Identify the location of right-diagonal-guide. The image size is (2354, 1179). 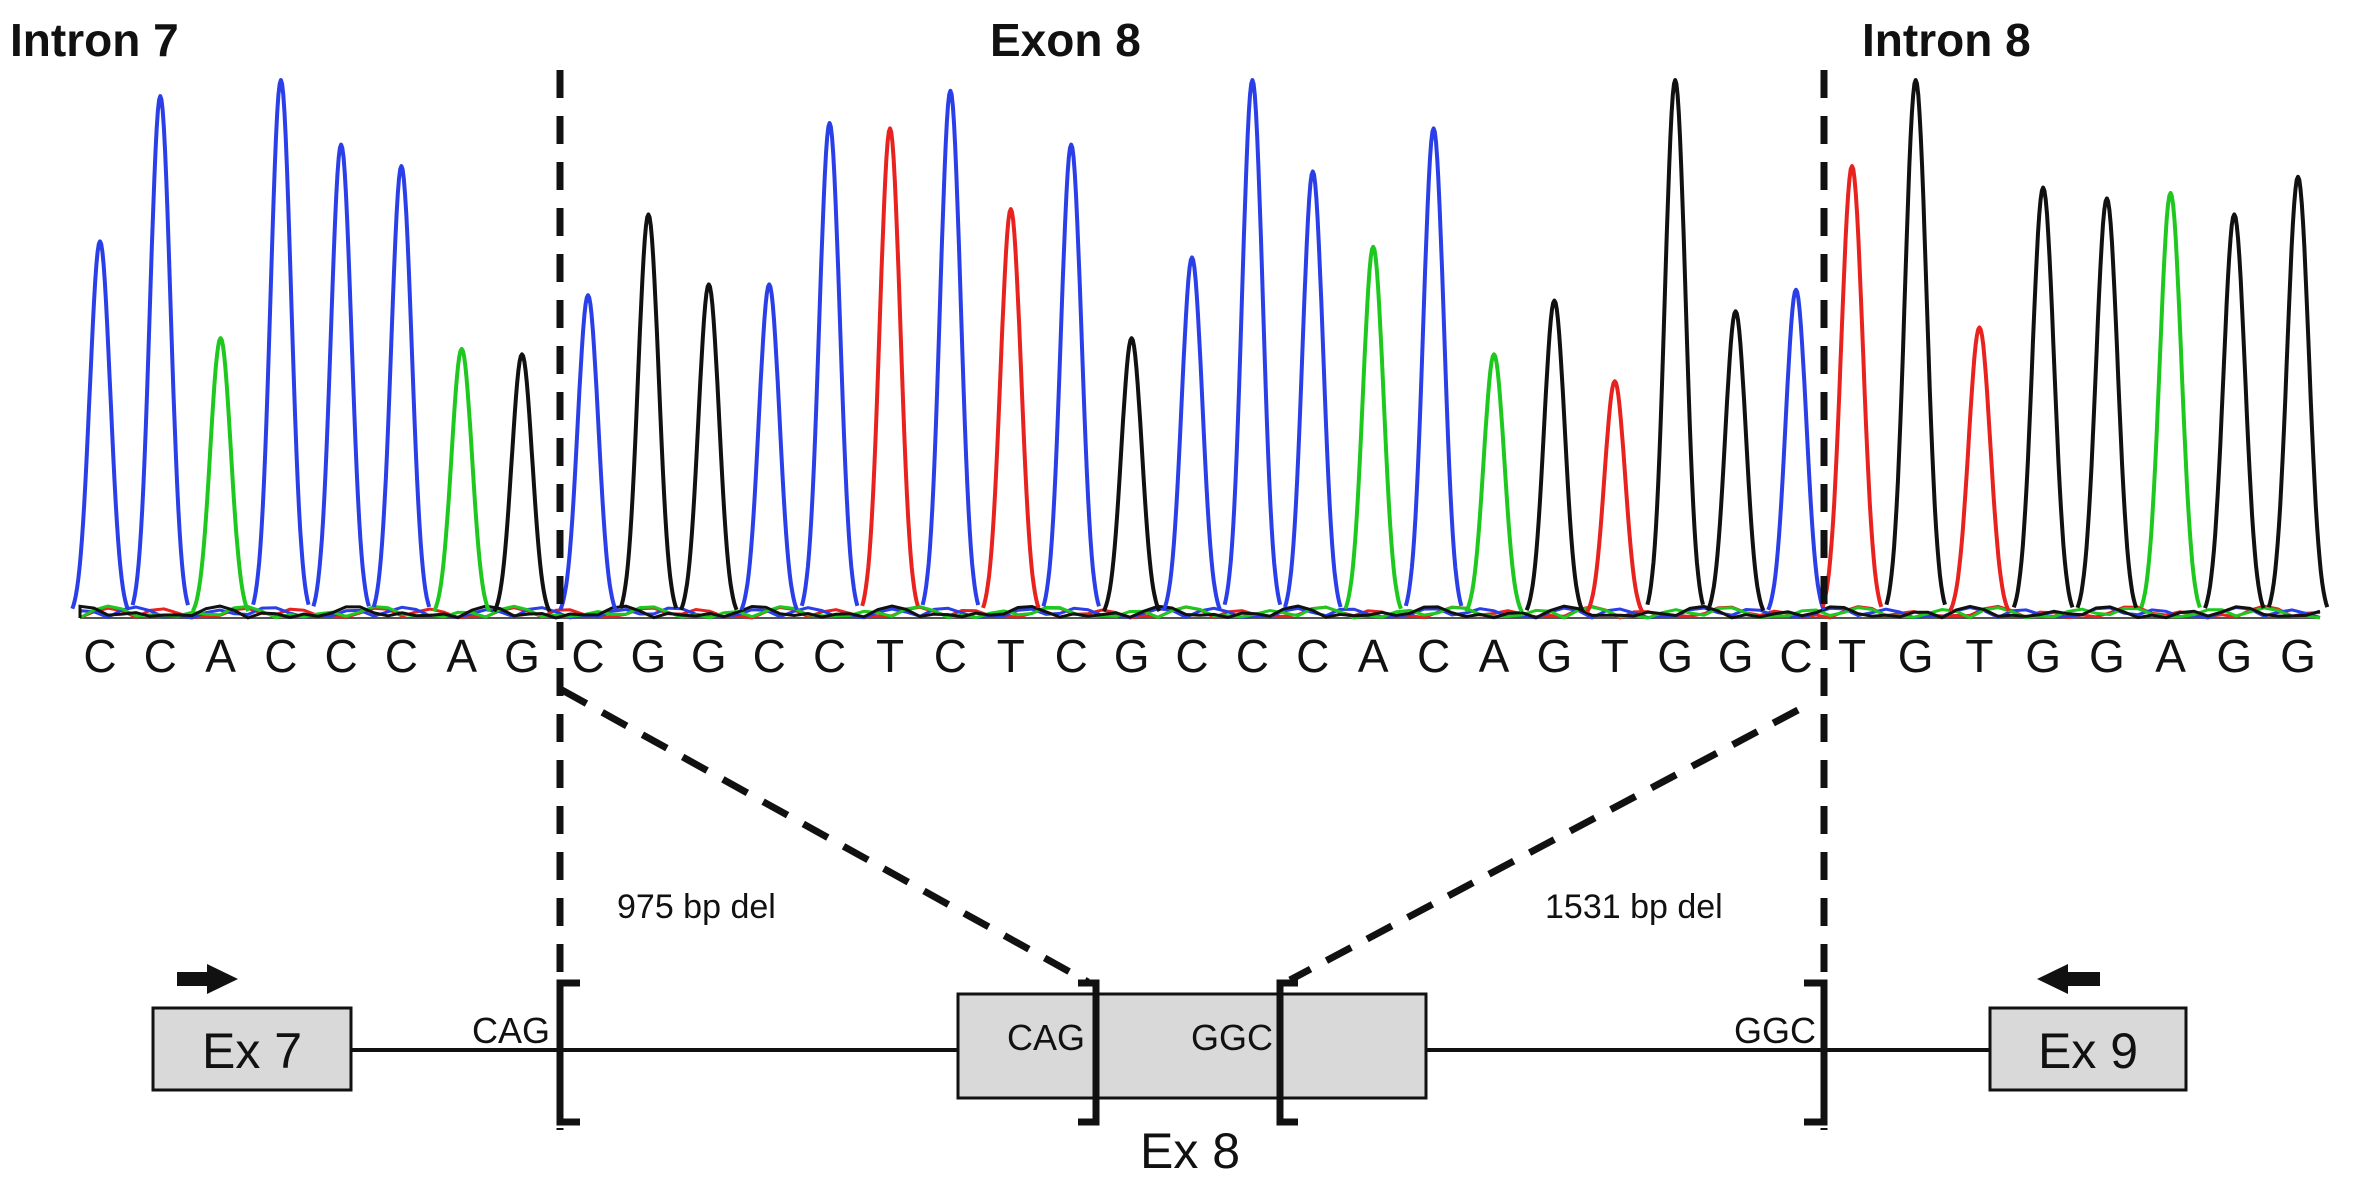
(1544, 845).